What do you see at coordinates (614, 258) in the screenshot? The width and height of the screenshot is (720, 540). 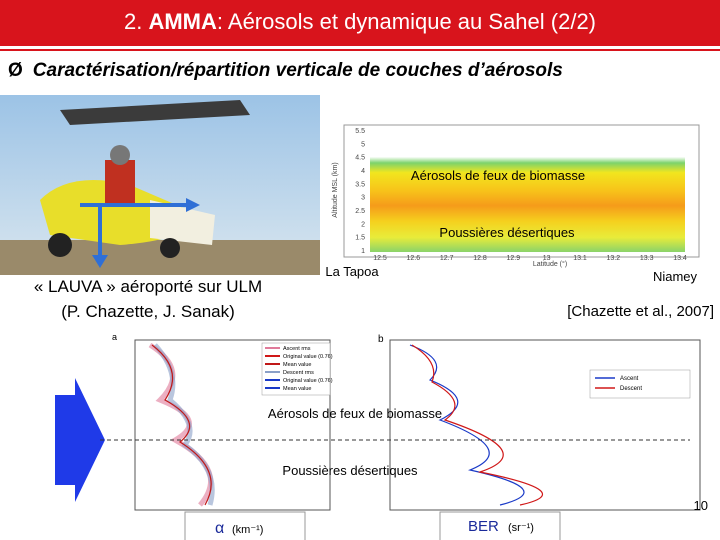 I see `lidar-x-tick: 13.2` at bounding box center [614, 258].